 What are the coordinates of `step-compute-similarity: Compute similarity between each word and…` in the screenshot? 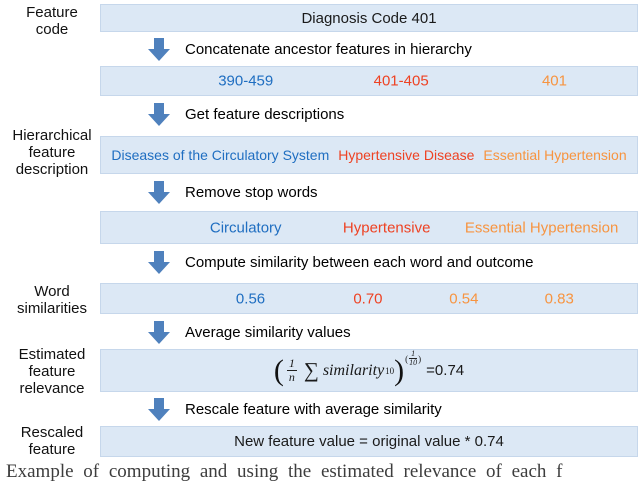 It's located at (369, 262).